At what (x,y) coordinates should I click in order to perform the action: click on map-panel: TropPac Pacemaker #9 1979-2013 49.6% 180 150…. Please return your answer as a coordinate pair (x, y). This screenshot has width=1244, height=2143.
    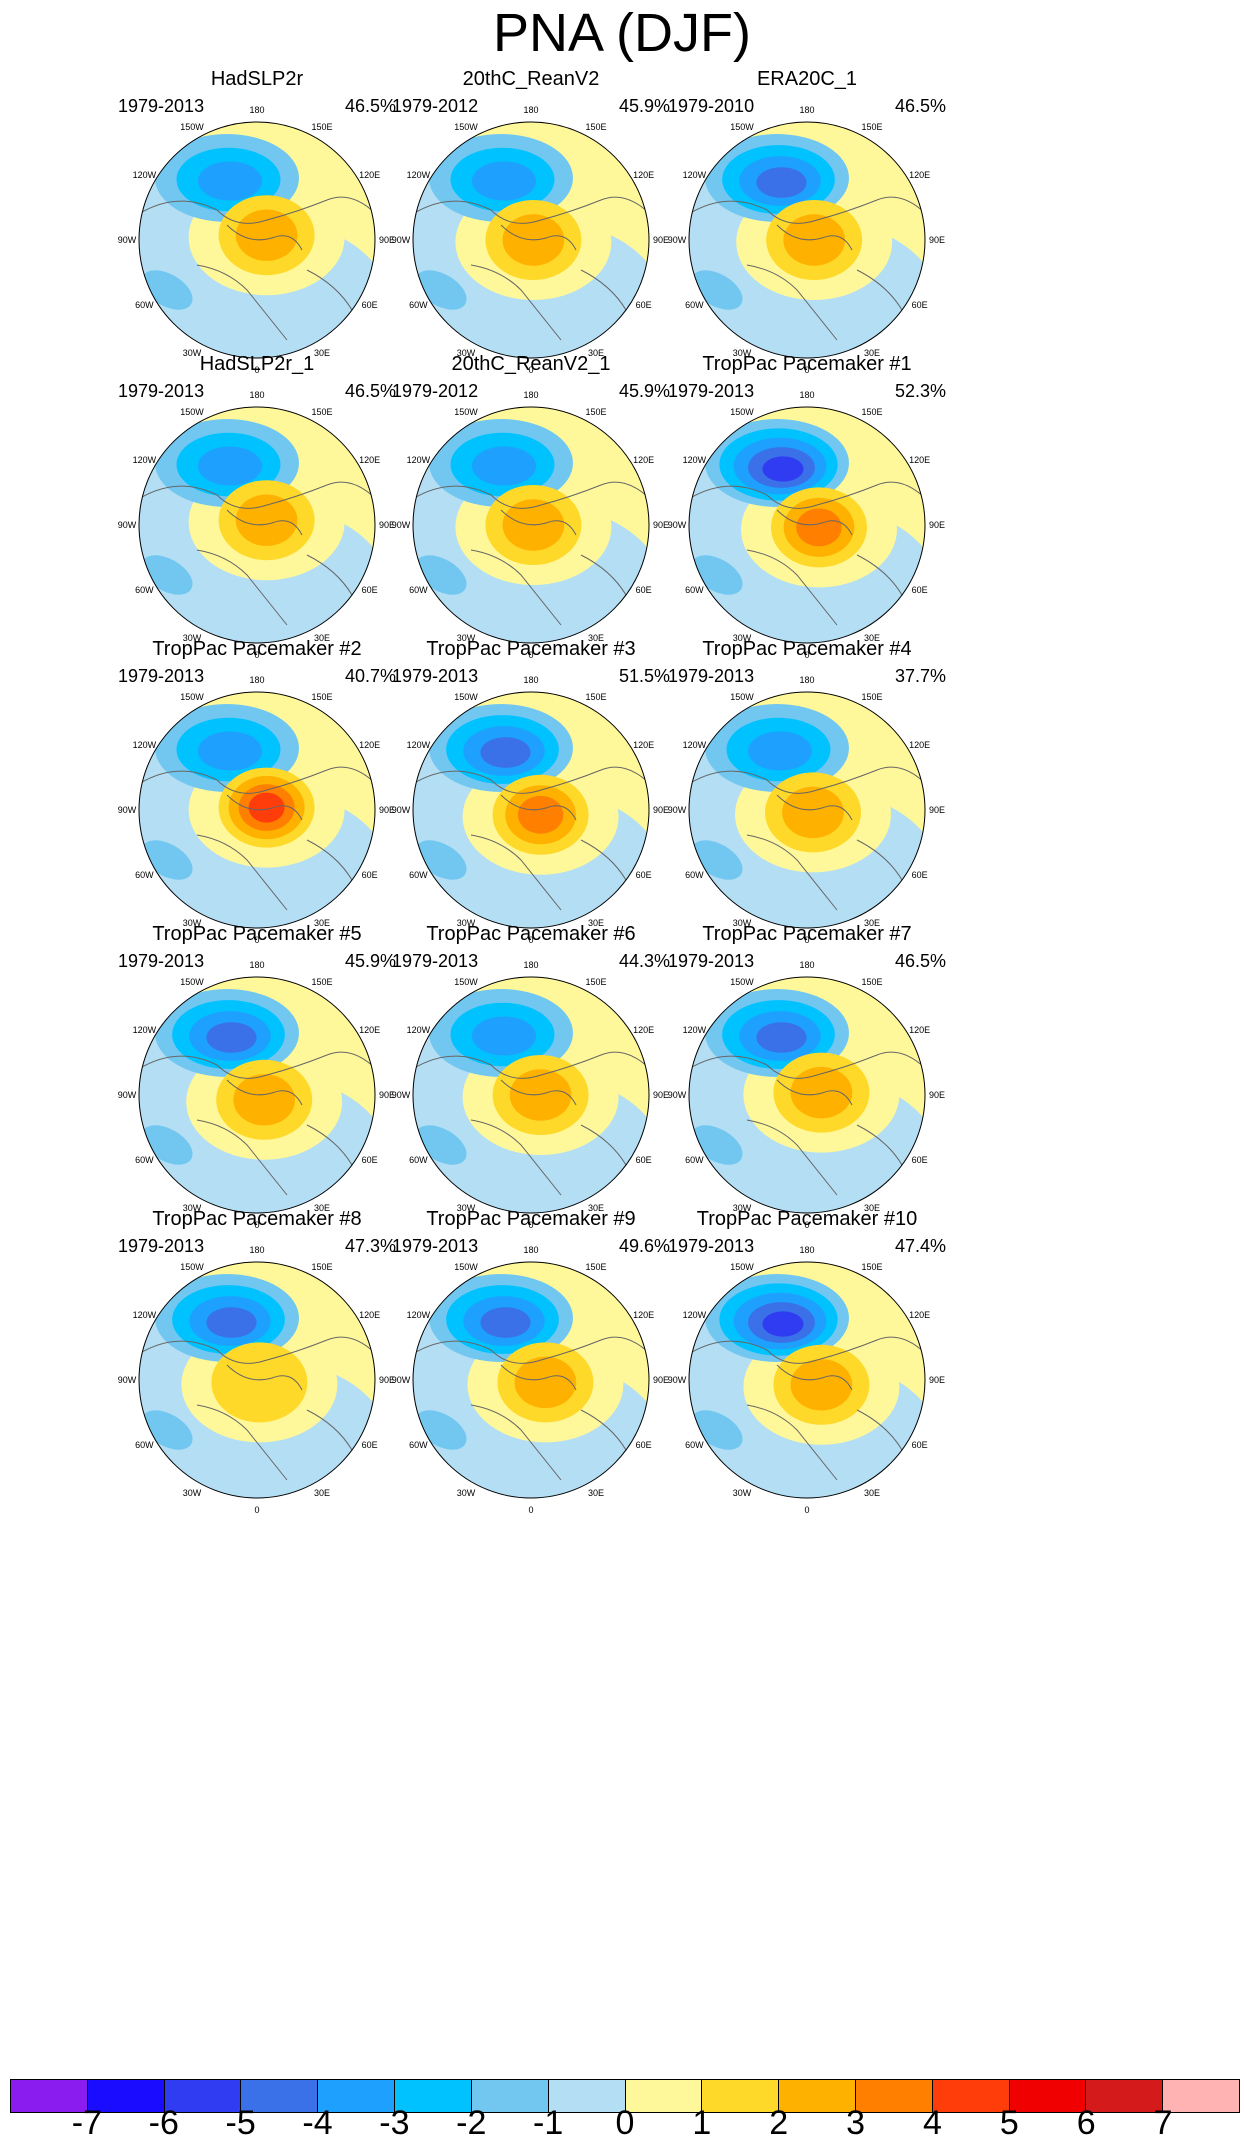
    Looking at the image, I should click on (531, 1390).